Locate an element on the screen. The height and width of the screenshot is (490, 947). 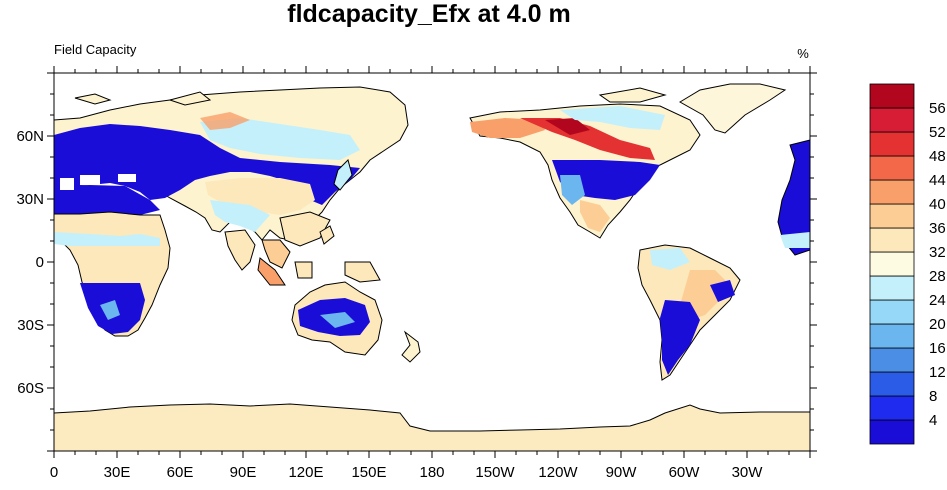
left-label: Field Capacity is located at coordinates (95, 49).